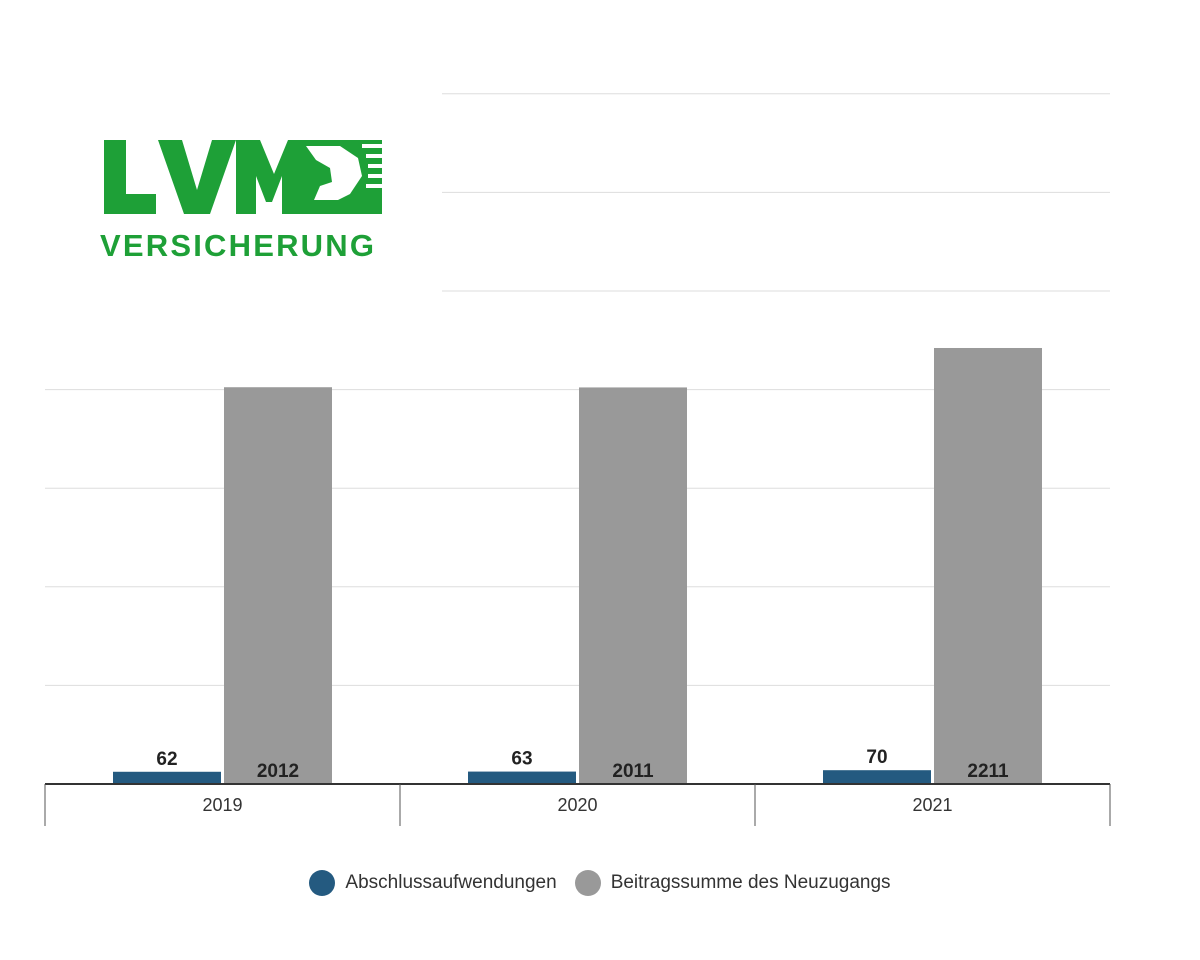 Image resolution: width=1200 pixels, height=960 pixels. What do you see at coordinates (222, 805) in the screenshot?
I see `x-tick-label: 2019` at bounding box center [222, 805].